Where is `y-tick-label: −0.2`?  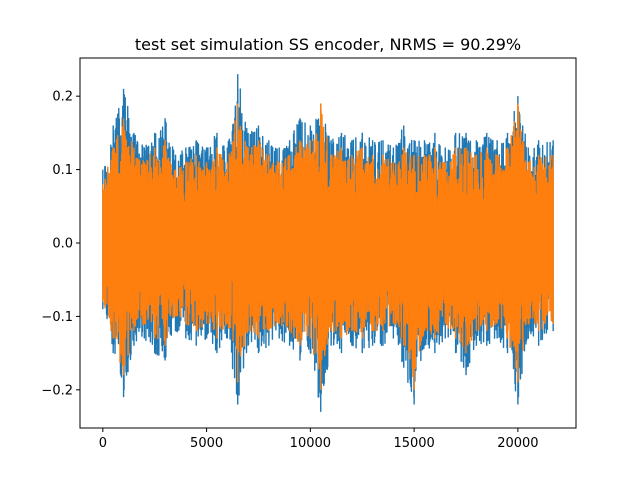 y-tick-label: −0.2 is located at coordinates (57, 390).